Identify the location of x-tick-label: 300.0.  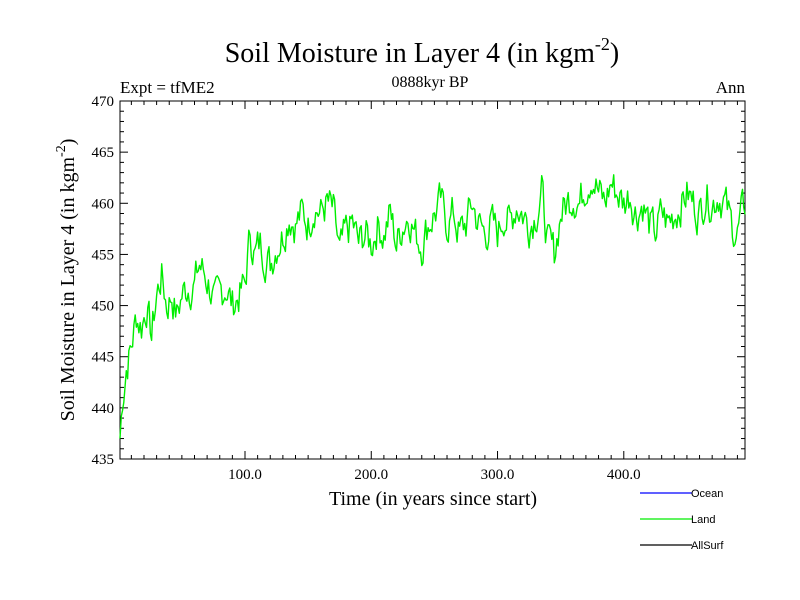
(498, 475).